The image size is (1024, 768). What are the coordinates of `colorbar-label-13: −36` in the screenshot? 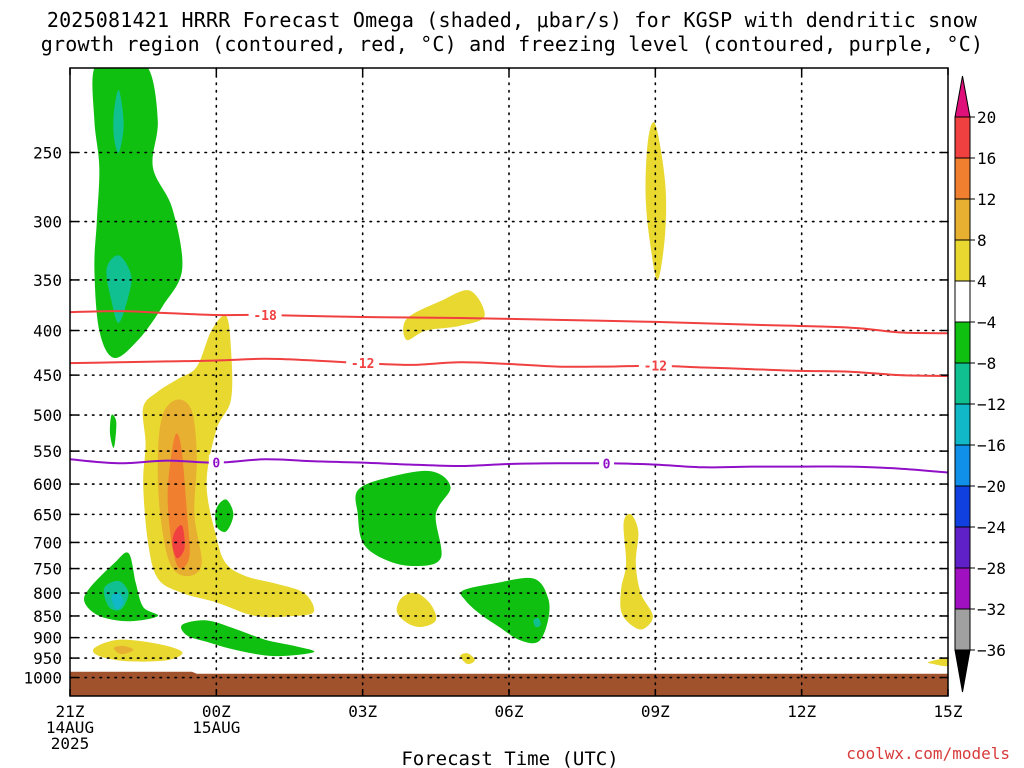 It's located at (991, 650).